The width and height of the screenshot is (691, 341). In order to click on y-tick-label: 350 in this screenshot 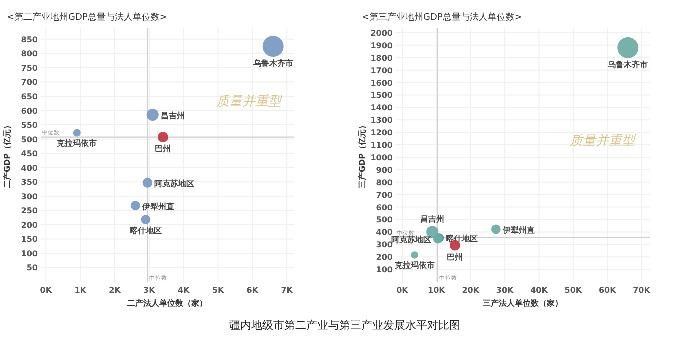, I will do `click(29, 183)`.